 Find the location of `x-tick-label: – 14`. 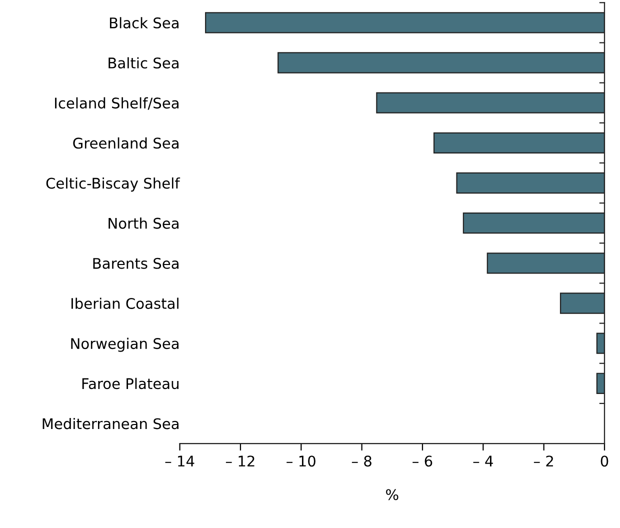

x-tick-label: – 14 is located at coordinates (179, 461).